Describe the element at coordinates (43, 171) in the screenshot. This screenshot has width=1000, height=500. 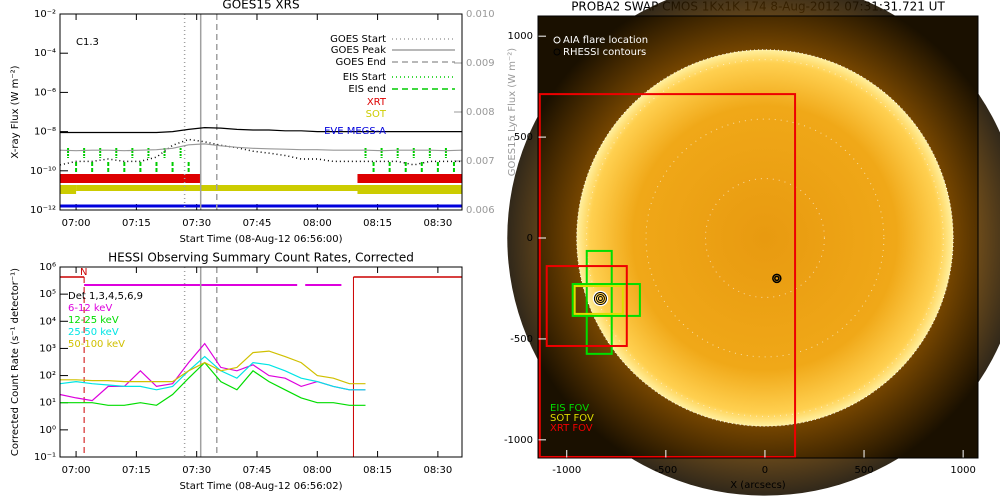
I see `y-tick-label: 10⁻¹⁰` at that location.